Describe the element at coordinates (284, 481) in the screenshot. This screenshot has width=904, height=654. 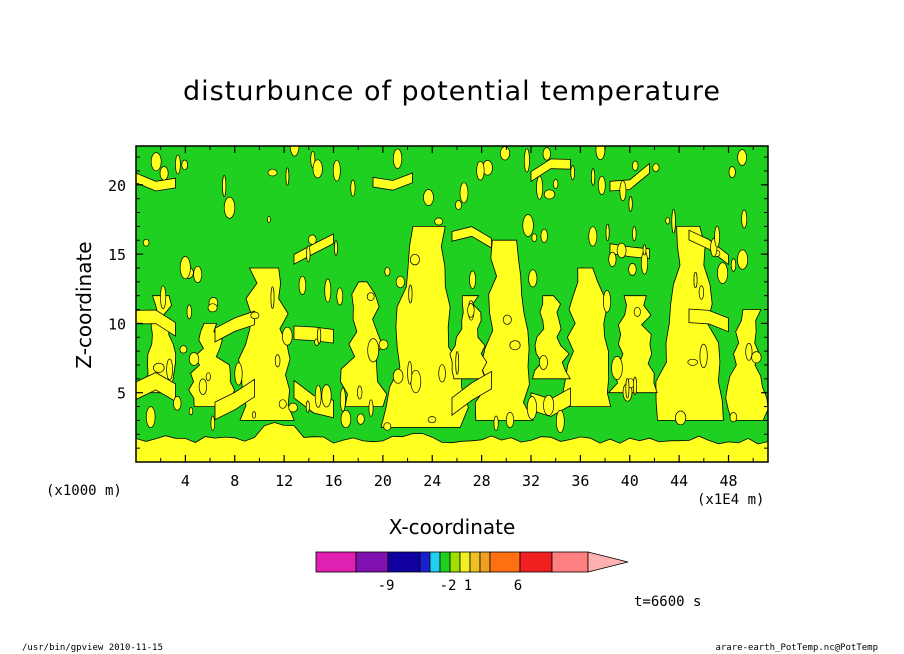
I see `x-tick-label: 12` at that location.